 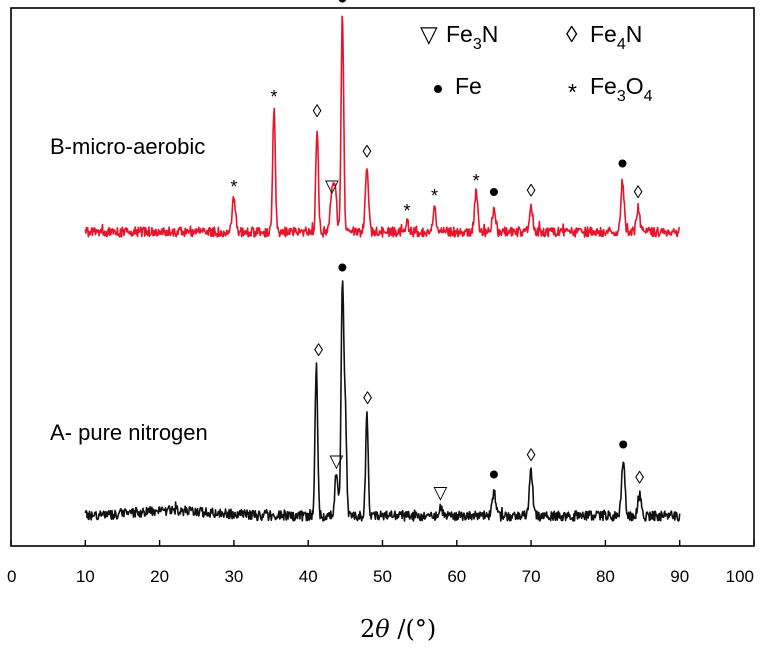 I want to click on legend-fe3o4-symbol: *, so click(x=572, y=92).